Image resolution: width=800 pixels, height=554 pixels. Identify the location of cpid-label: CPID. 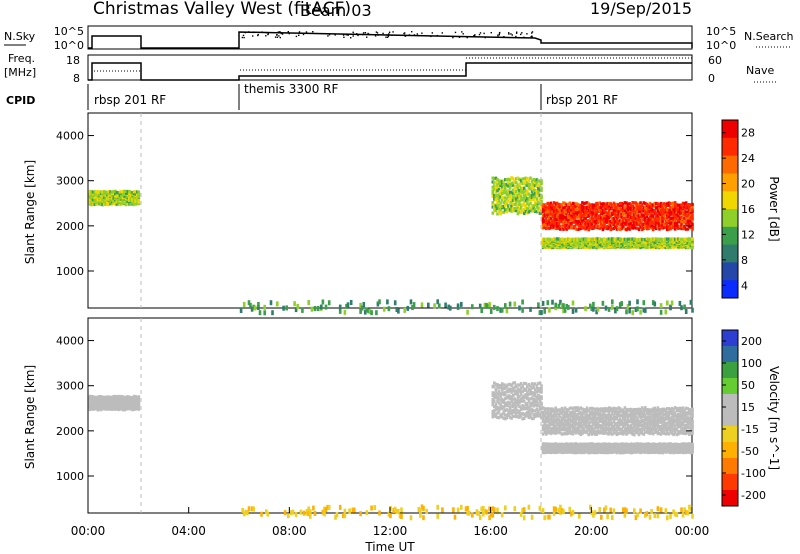
(20, 100).